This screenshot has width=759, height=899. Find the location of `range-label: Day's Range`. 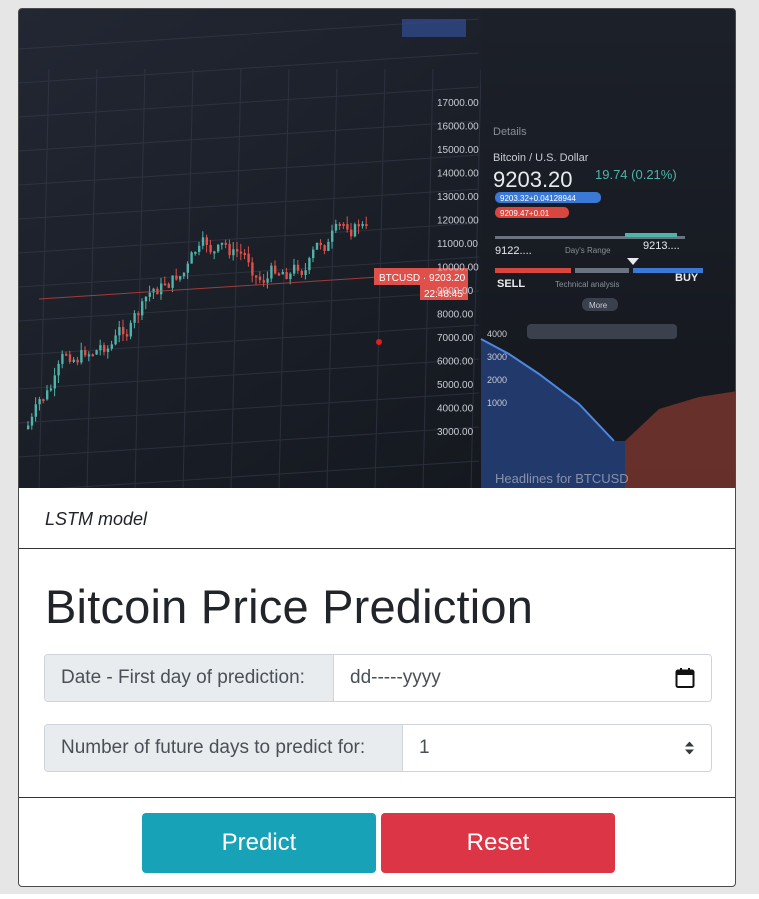

range-label: Day's Range is located at coordinates (588, 250).